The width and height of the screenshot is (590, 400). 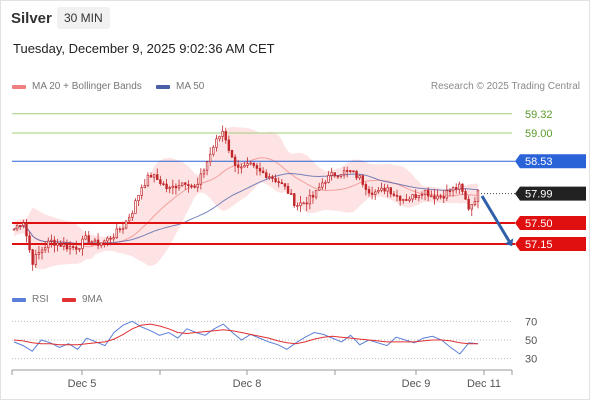 I want to click on legend-rsi: RSI, so click(x=30, y=299).